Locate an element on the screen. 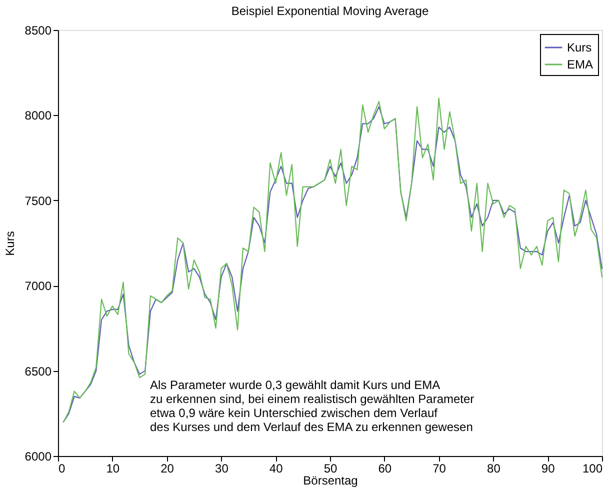 The image size is (616, 497). x-tick-label: 10 is located at coordinates (113, 469).